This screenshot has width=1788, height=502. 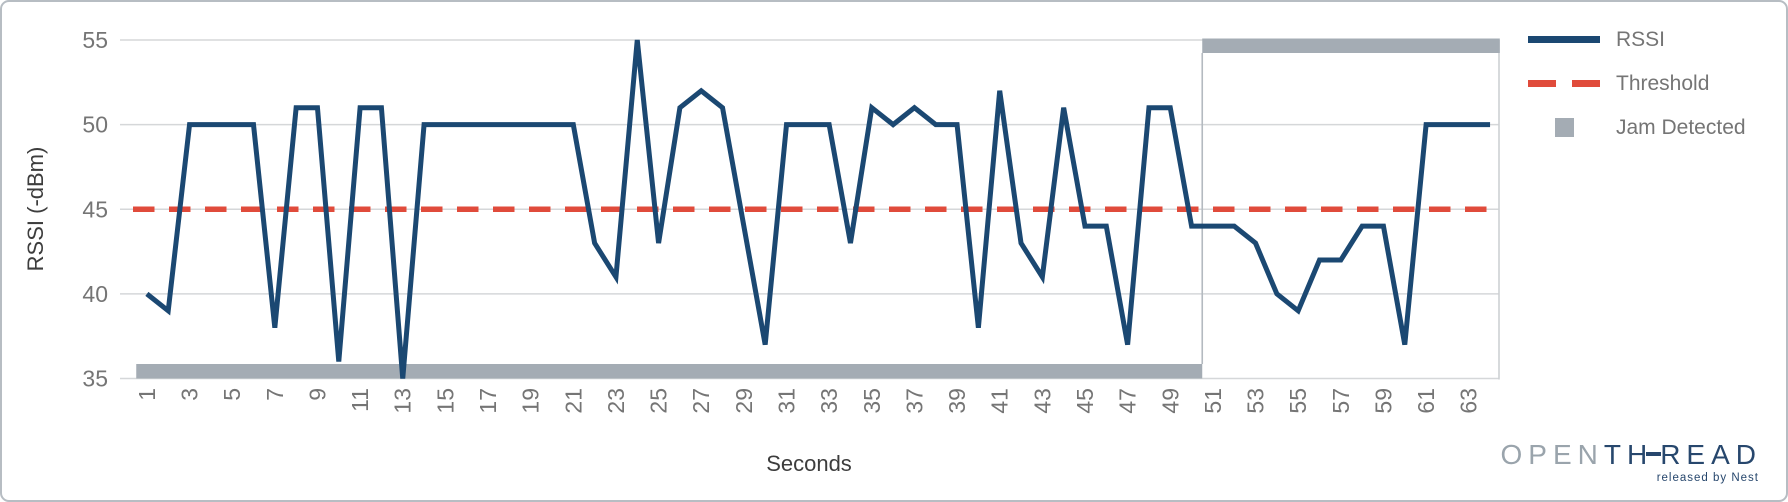 What do you see at coordinates (95, 209) in the screenshot?
I see `y-tick-label: 45` at bounding box center [95, 209].